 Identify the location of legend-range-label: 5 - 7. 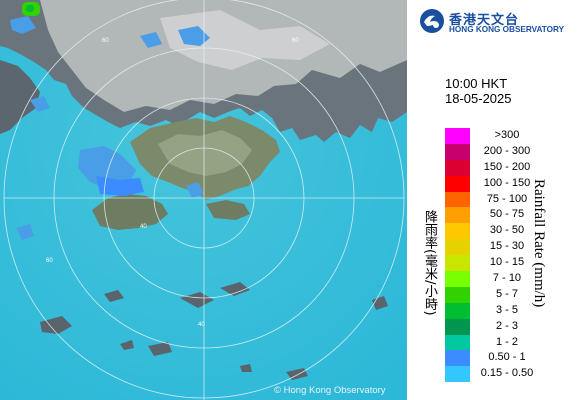
(506, 293).